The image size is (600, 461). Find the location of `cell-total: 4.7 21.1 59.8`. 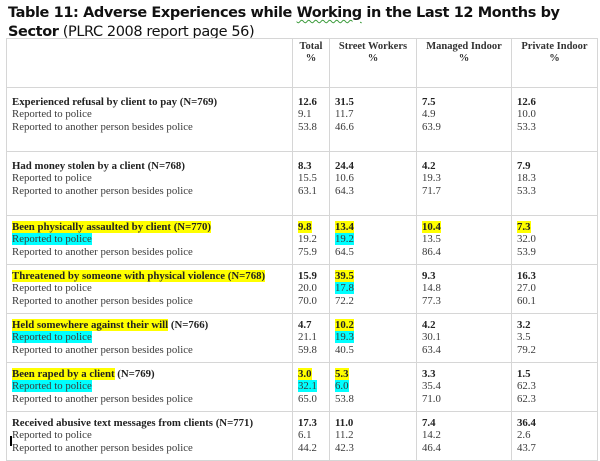

cell-total: 4.7 21.1 59.8 is located at coordinates (311, 338).